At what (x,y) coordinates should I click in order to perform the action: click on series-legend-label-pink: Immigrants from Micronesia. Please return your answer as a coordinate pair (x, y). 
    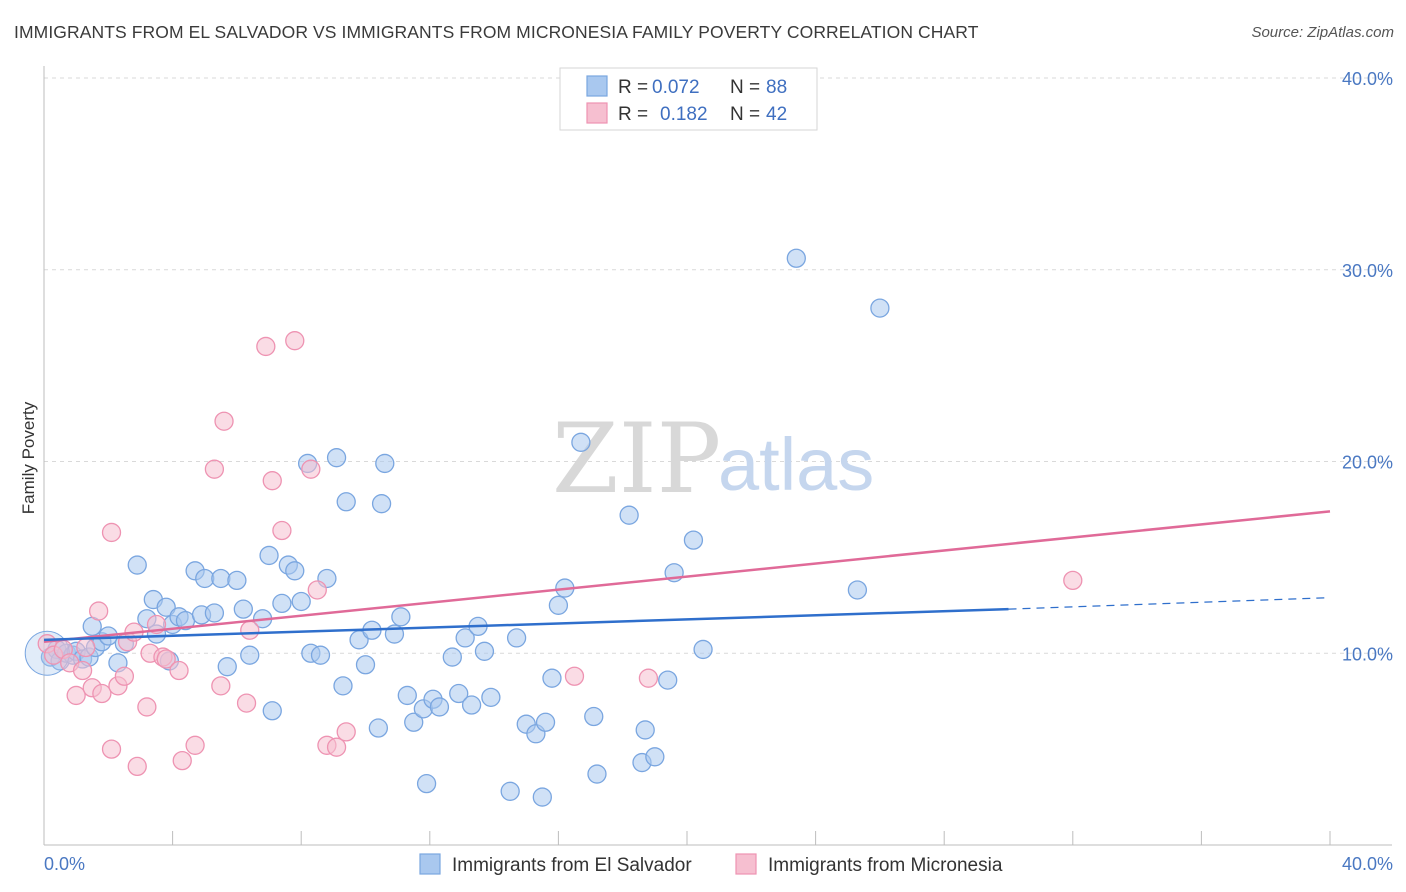
    Looking at the image, I should click on (885, 865).